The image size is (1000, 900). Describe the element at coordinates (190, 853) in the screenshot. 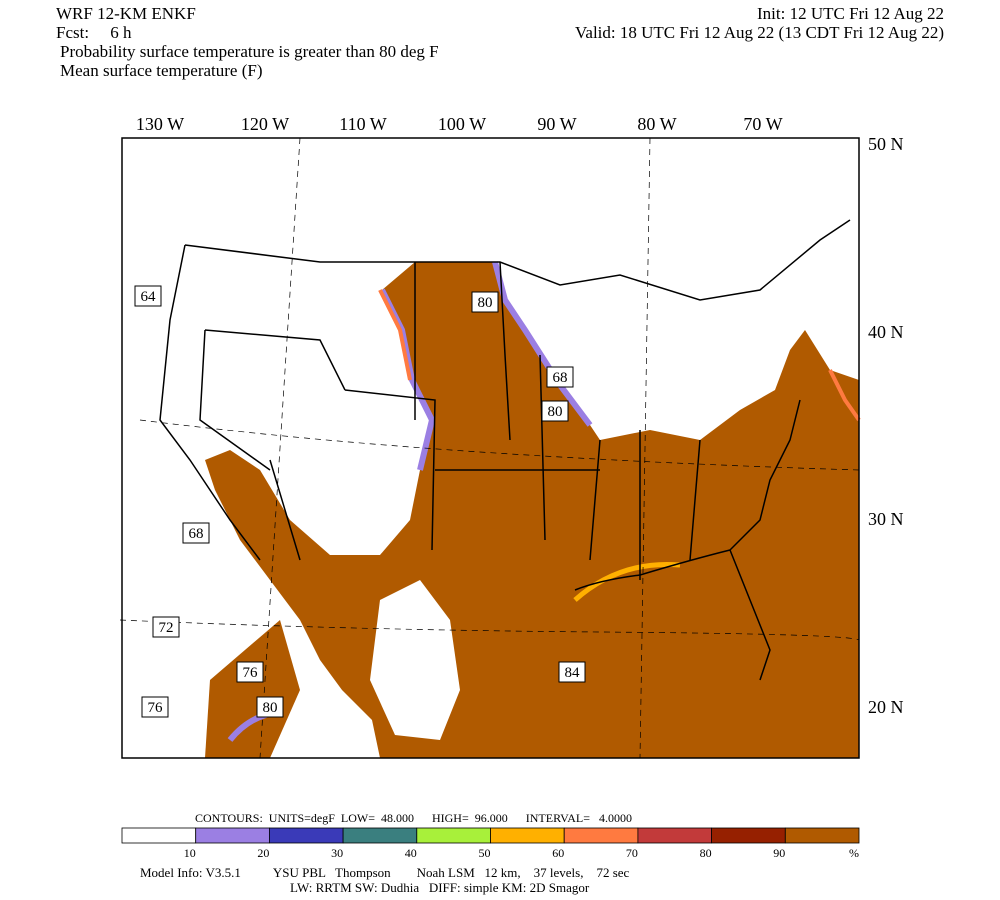

I see `colorbar-tick-label: 10` at that location.